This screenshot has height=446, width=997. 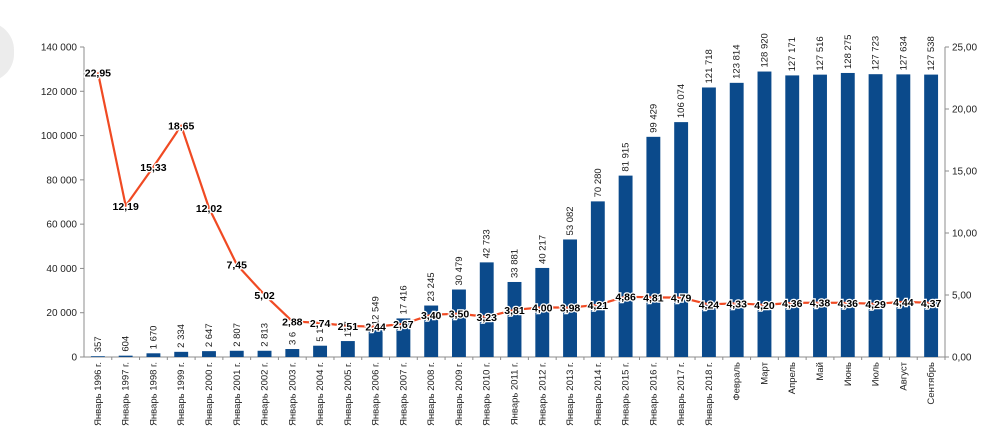 What do you see at coordinates (431, 394) in the screenshot?
I see `x-category-label: Январь 2008 г.` at bounding box center [431, 394].